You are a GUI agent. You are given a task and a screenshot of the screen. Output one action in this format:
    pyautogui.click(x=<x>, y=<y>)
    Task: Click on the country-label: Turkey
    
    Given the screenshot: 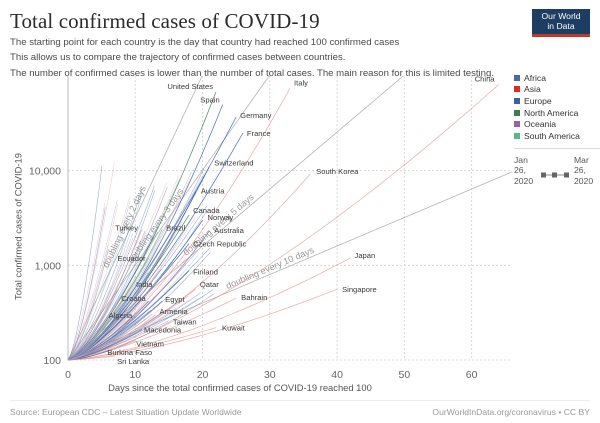 What is the action you would take?
    pyautogui.click(x=126, y=227)
    